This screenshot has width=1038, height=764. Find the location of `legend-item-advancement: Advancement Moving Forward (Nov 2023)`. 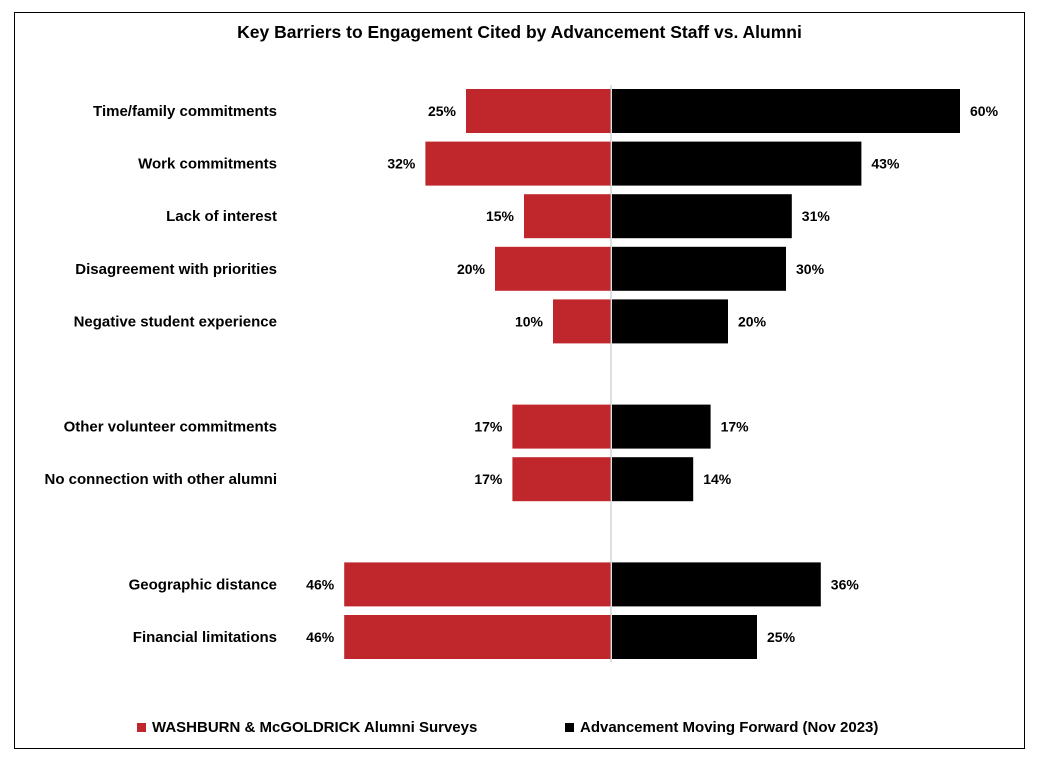

legend-item-advancement: Advancement Moving Forward (Nov 2023) is located at coordinates (721, 727).